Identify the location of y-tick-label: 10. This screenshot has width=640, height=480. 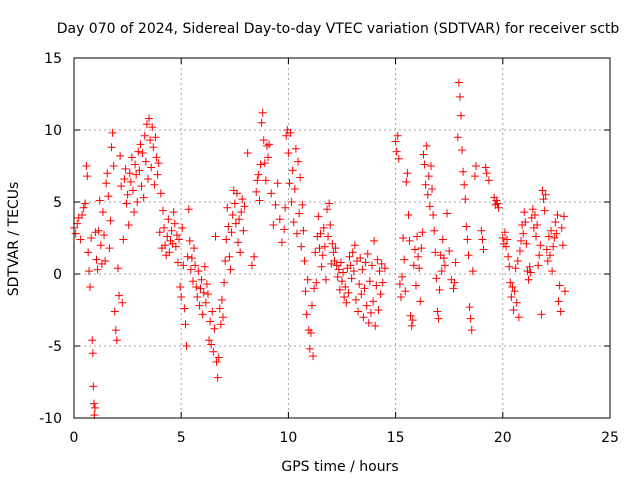
(53, 131).